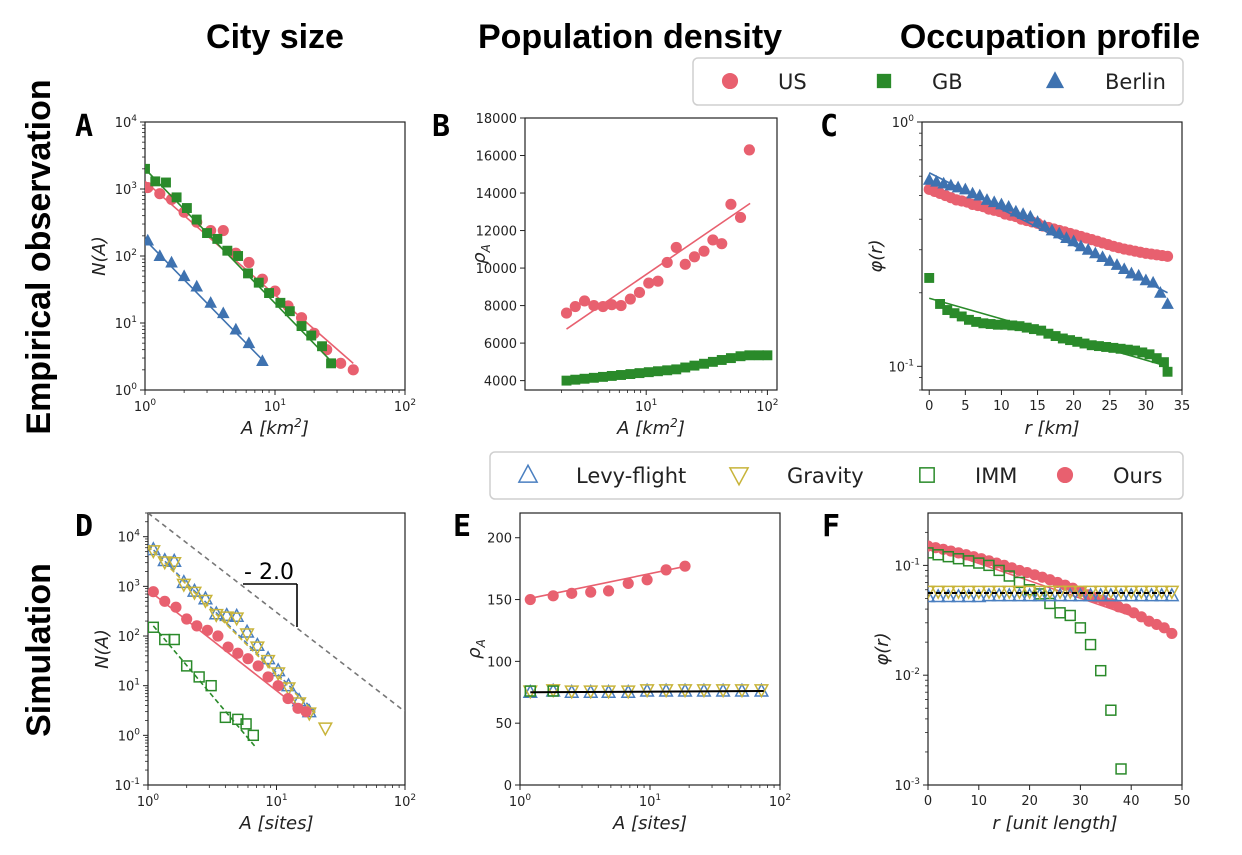  I want to click on plot-area, so click(252, 269).